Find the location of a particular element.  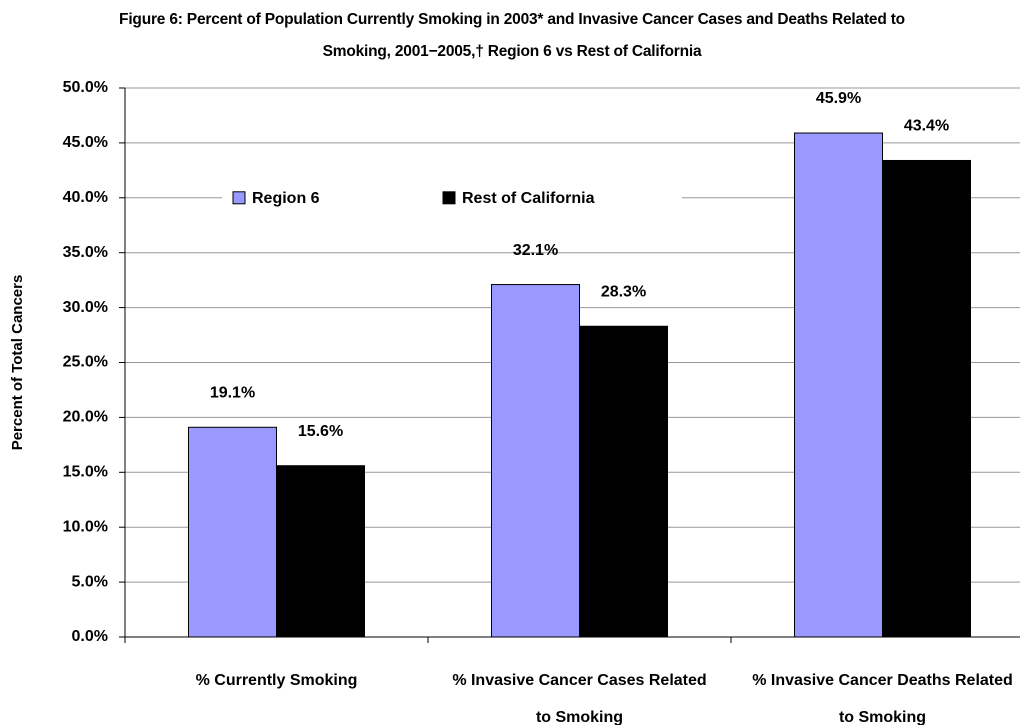

legend-label: Region 6 is located at coordinates (286, 198).